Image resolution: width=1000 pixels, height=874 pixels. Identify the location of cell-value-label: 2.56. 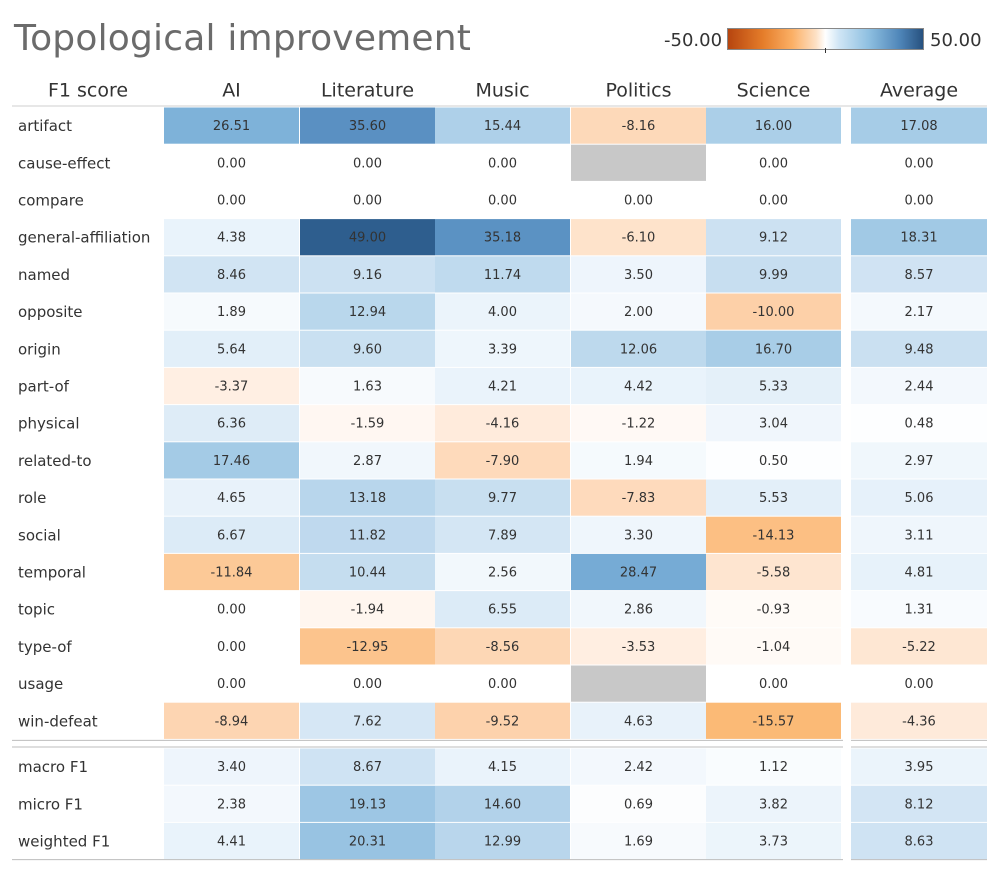
(502, 573).